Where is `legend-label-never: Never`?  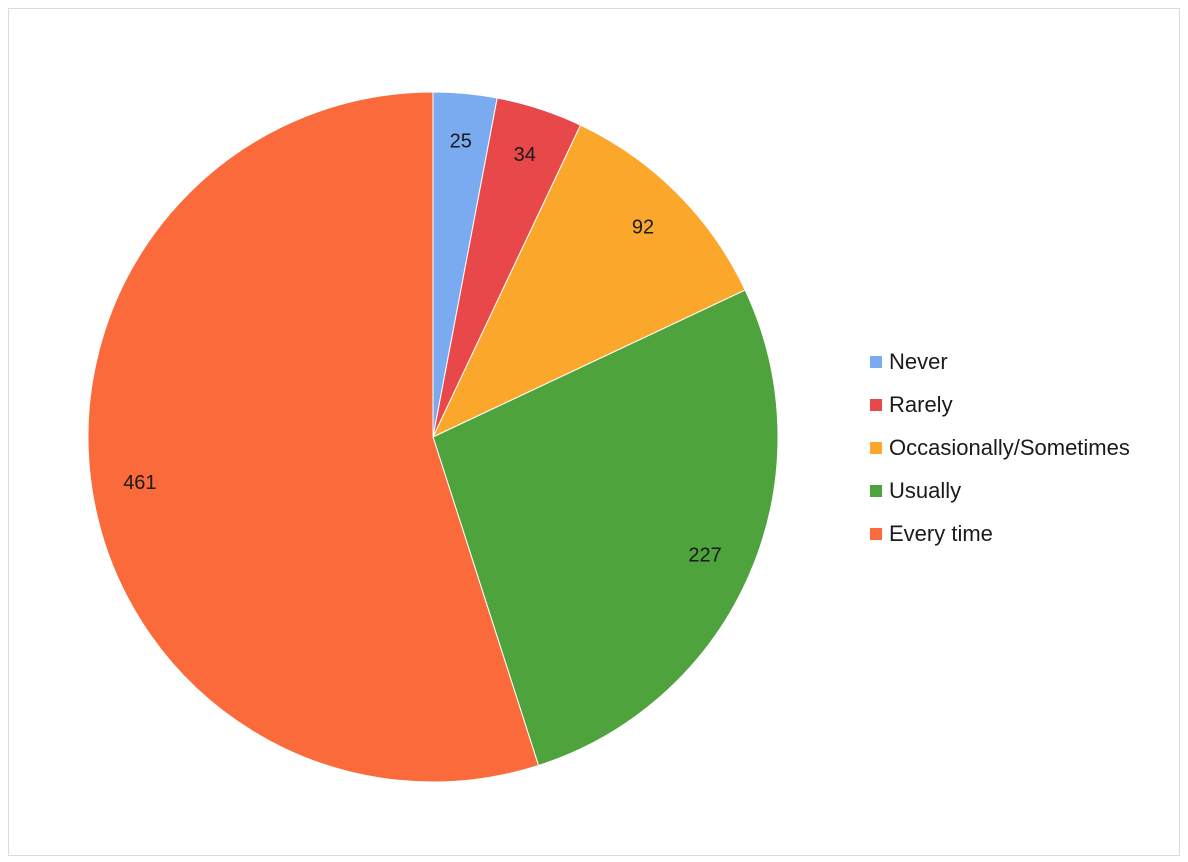 legend-label-never: Never is located at coordinates (918, 361).